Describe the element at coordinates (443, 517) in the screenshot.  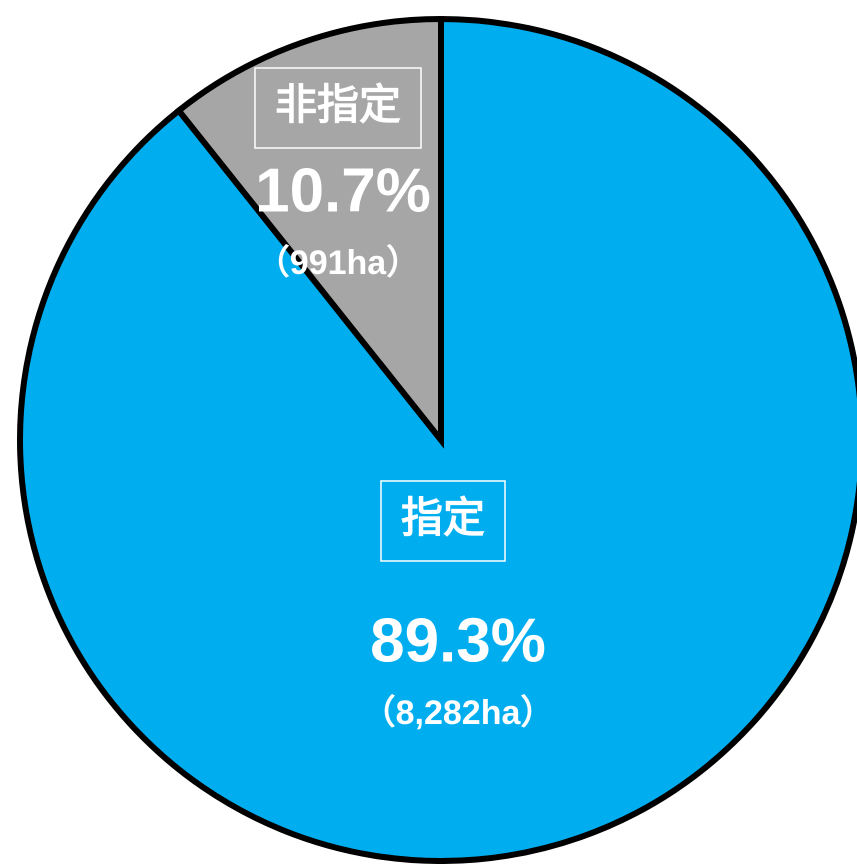
I see `category-label: 指定` at that location.